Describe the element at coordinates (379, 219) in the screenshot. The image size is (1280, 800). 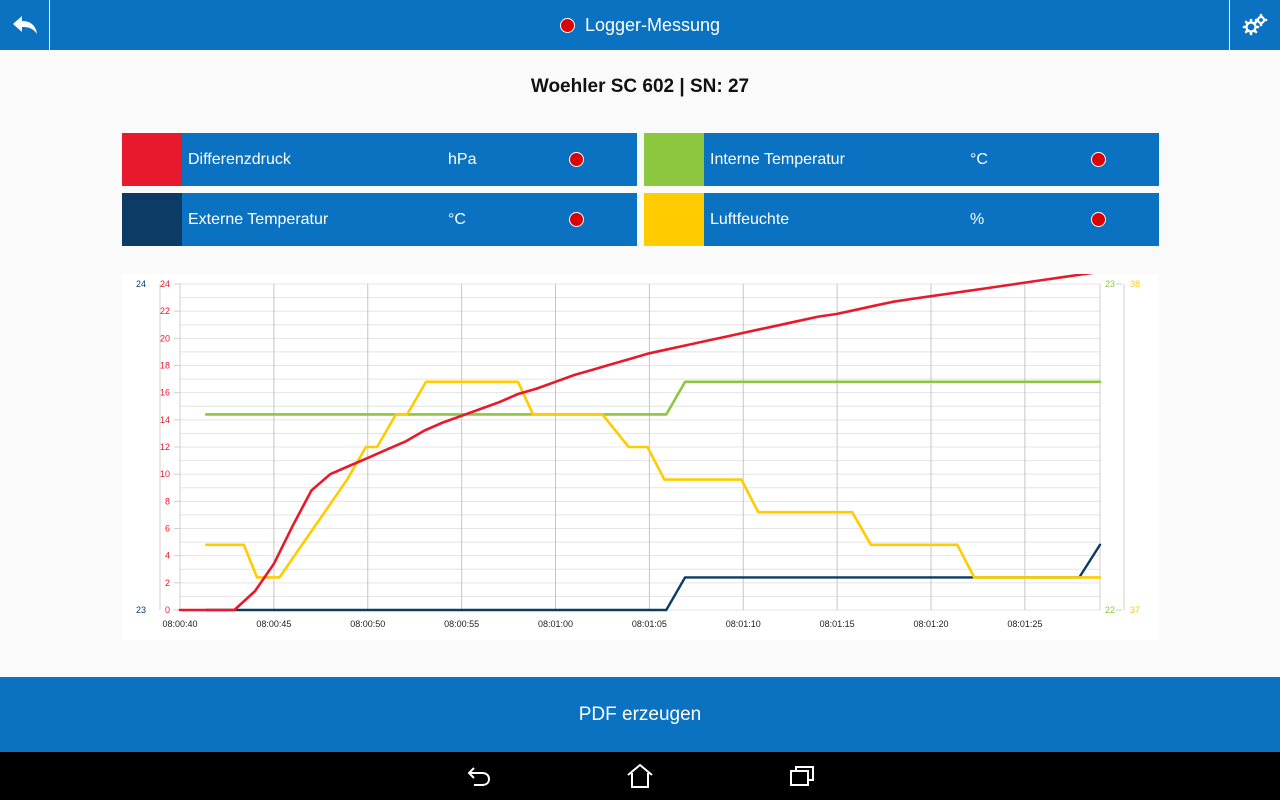
I see `legend-tile-externe-temperatur: Externe Temperatur °C` at that location.